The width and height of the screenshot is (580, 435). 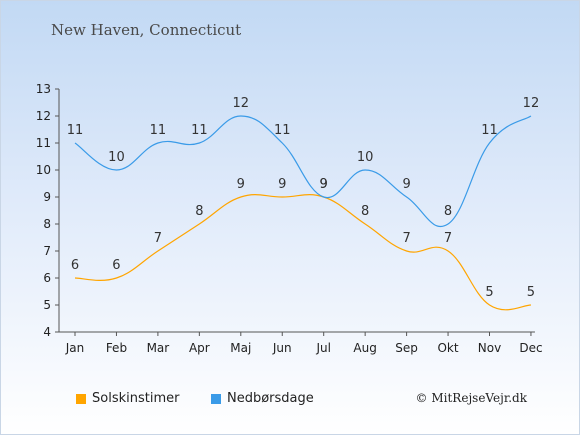 I want to click on y-tick-label: 9, so click(x=47, y=197).